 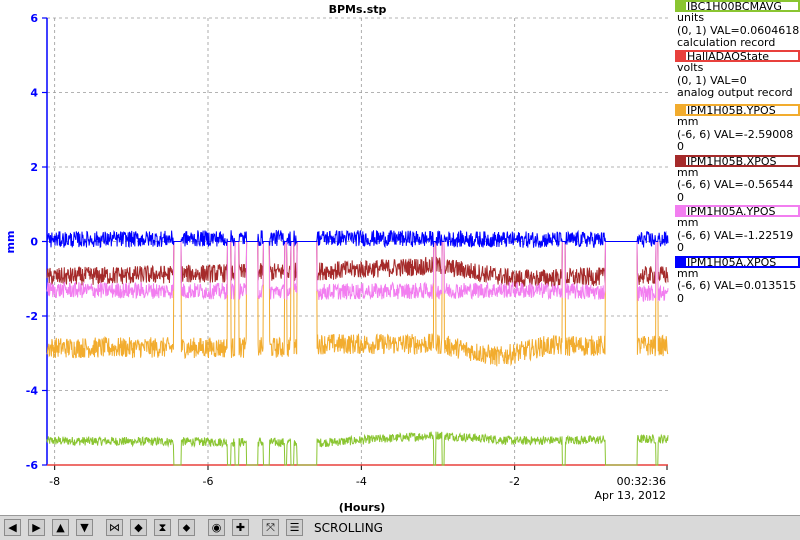 I want to click on add-icon: ✚, so click(x=240, y=527).